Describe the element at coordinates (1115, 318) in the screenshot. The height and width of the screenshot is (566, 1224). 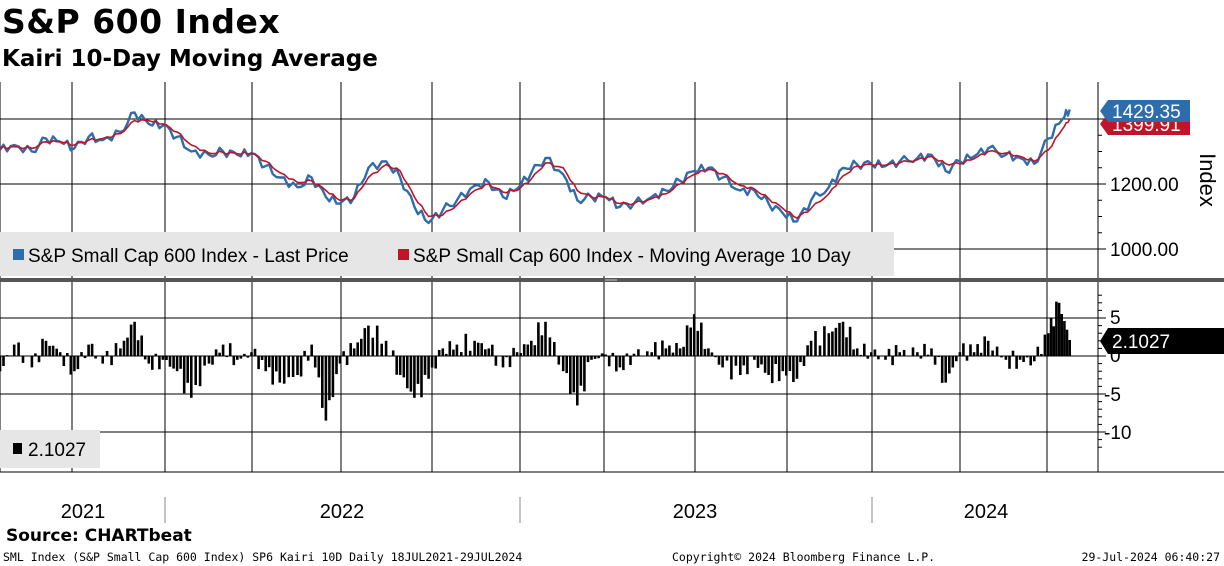
I see `y-tick-label: 5` at that location.